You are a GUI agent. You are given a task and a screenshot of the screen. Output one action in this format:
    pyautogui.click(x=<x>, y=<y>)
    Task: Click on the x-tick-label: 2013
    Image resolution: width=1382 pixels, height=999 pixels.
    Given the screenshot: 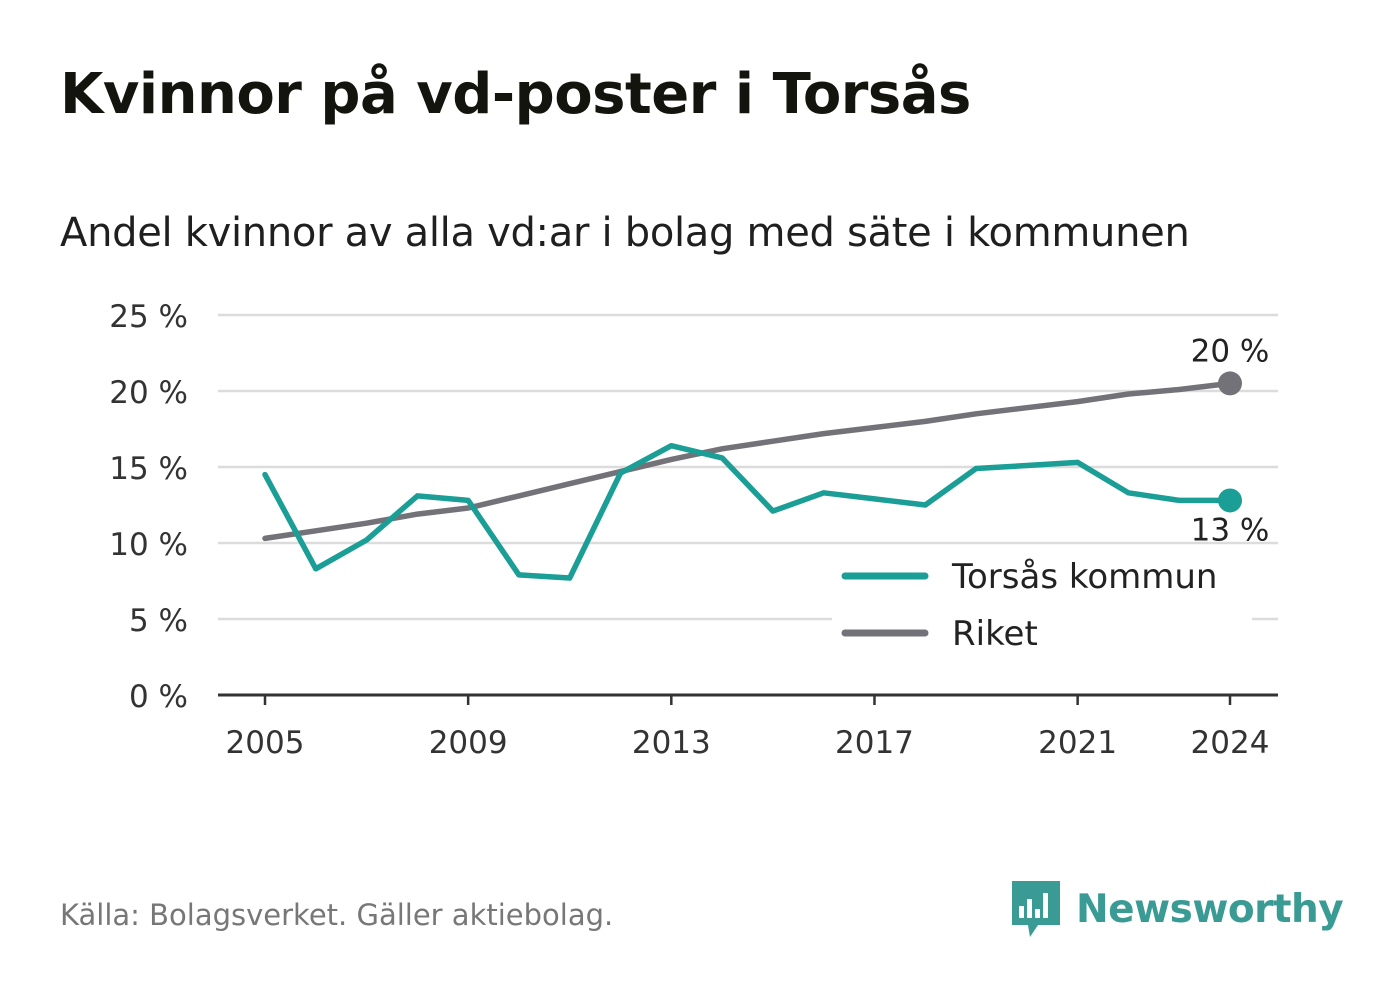 What is the action you would take?
    pyautogui.click(x=671, y=743)
    